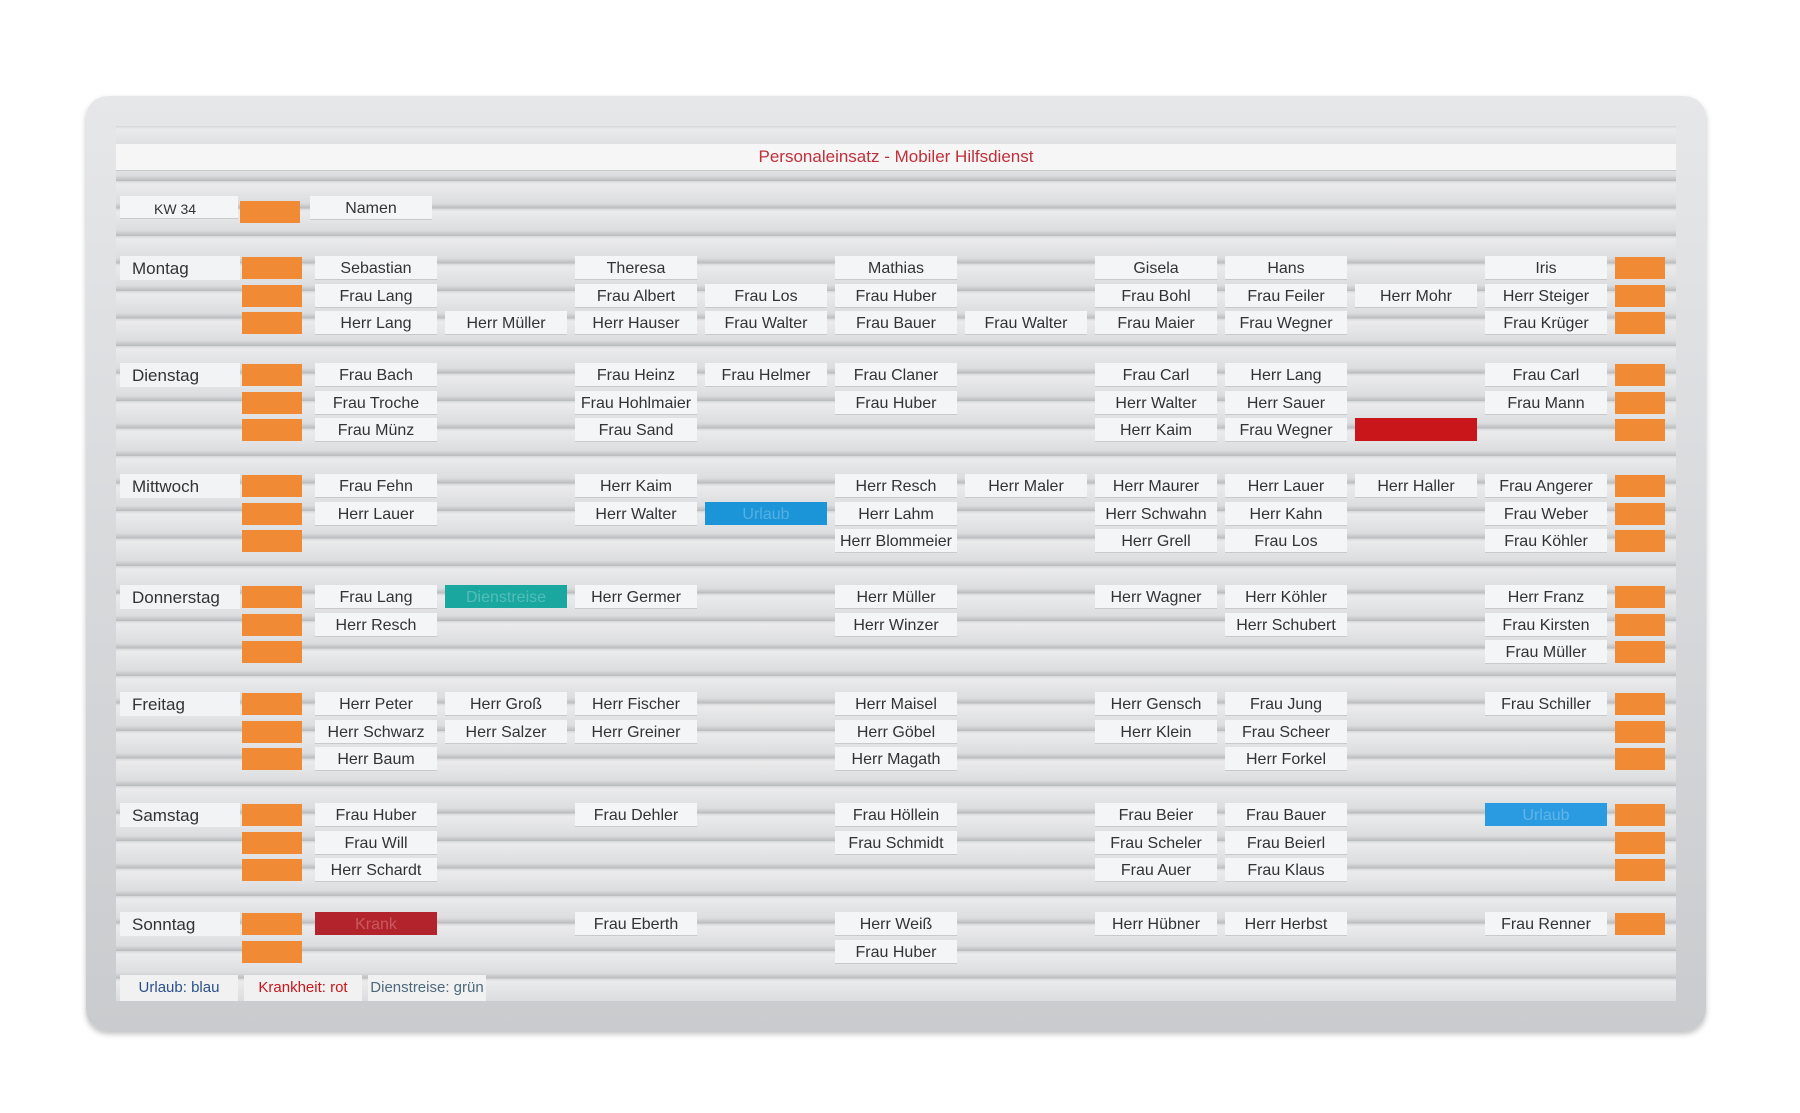 The image size is (1800, 1113). Describe the element at coordinates (1286, 704) in the screenshot. I see `name-card: Frau Jung` at that location.